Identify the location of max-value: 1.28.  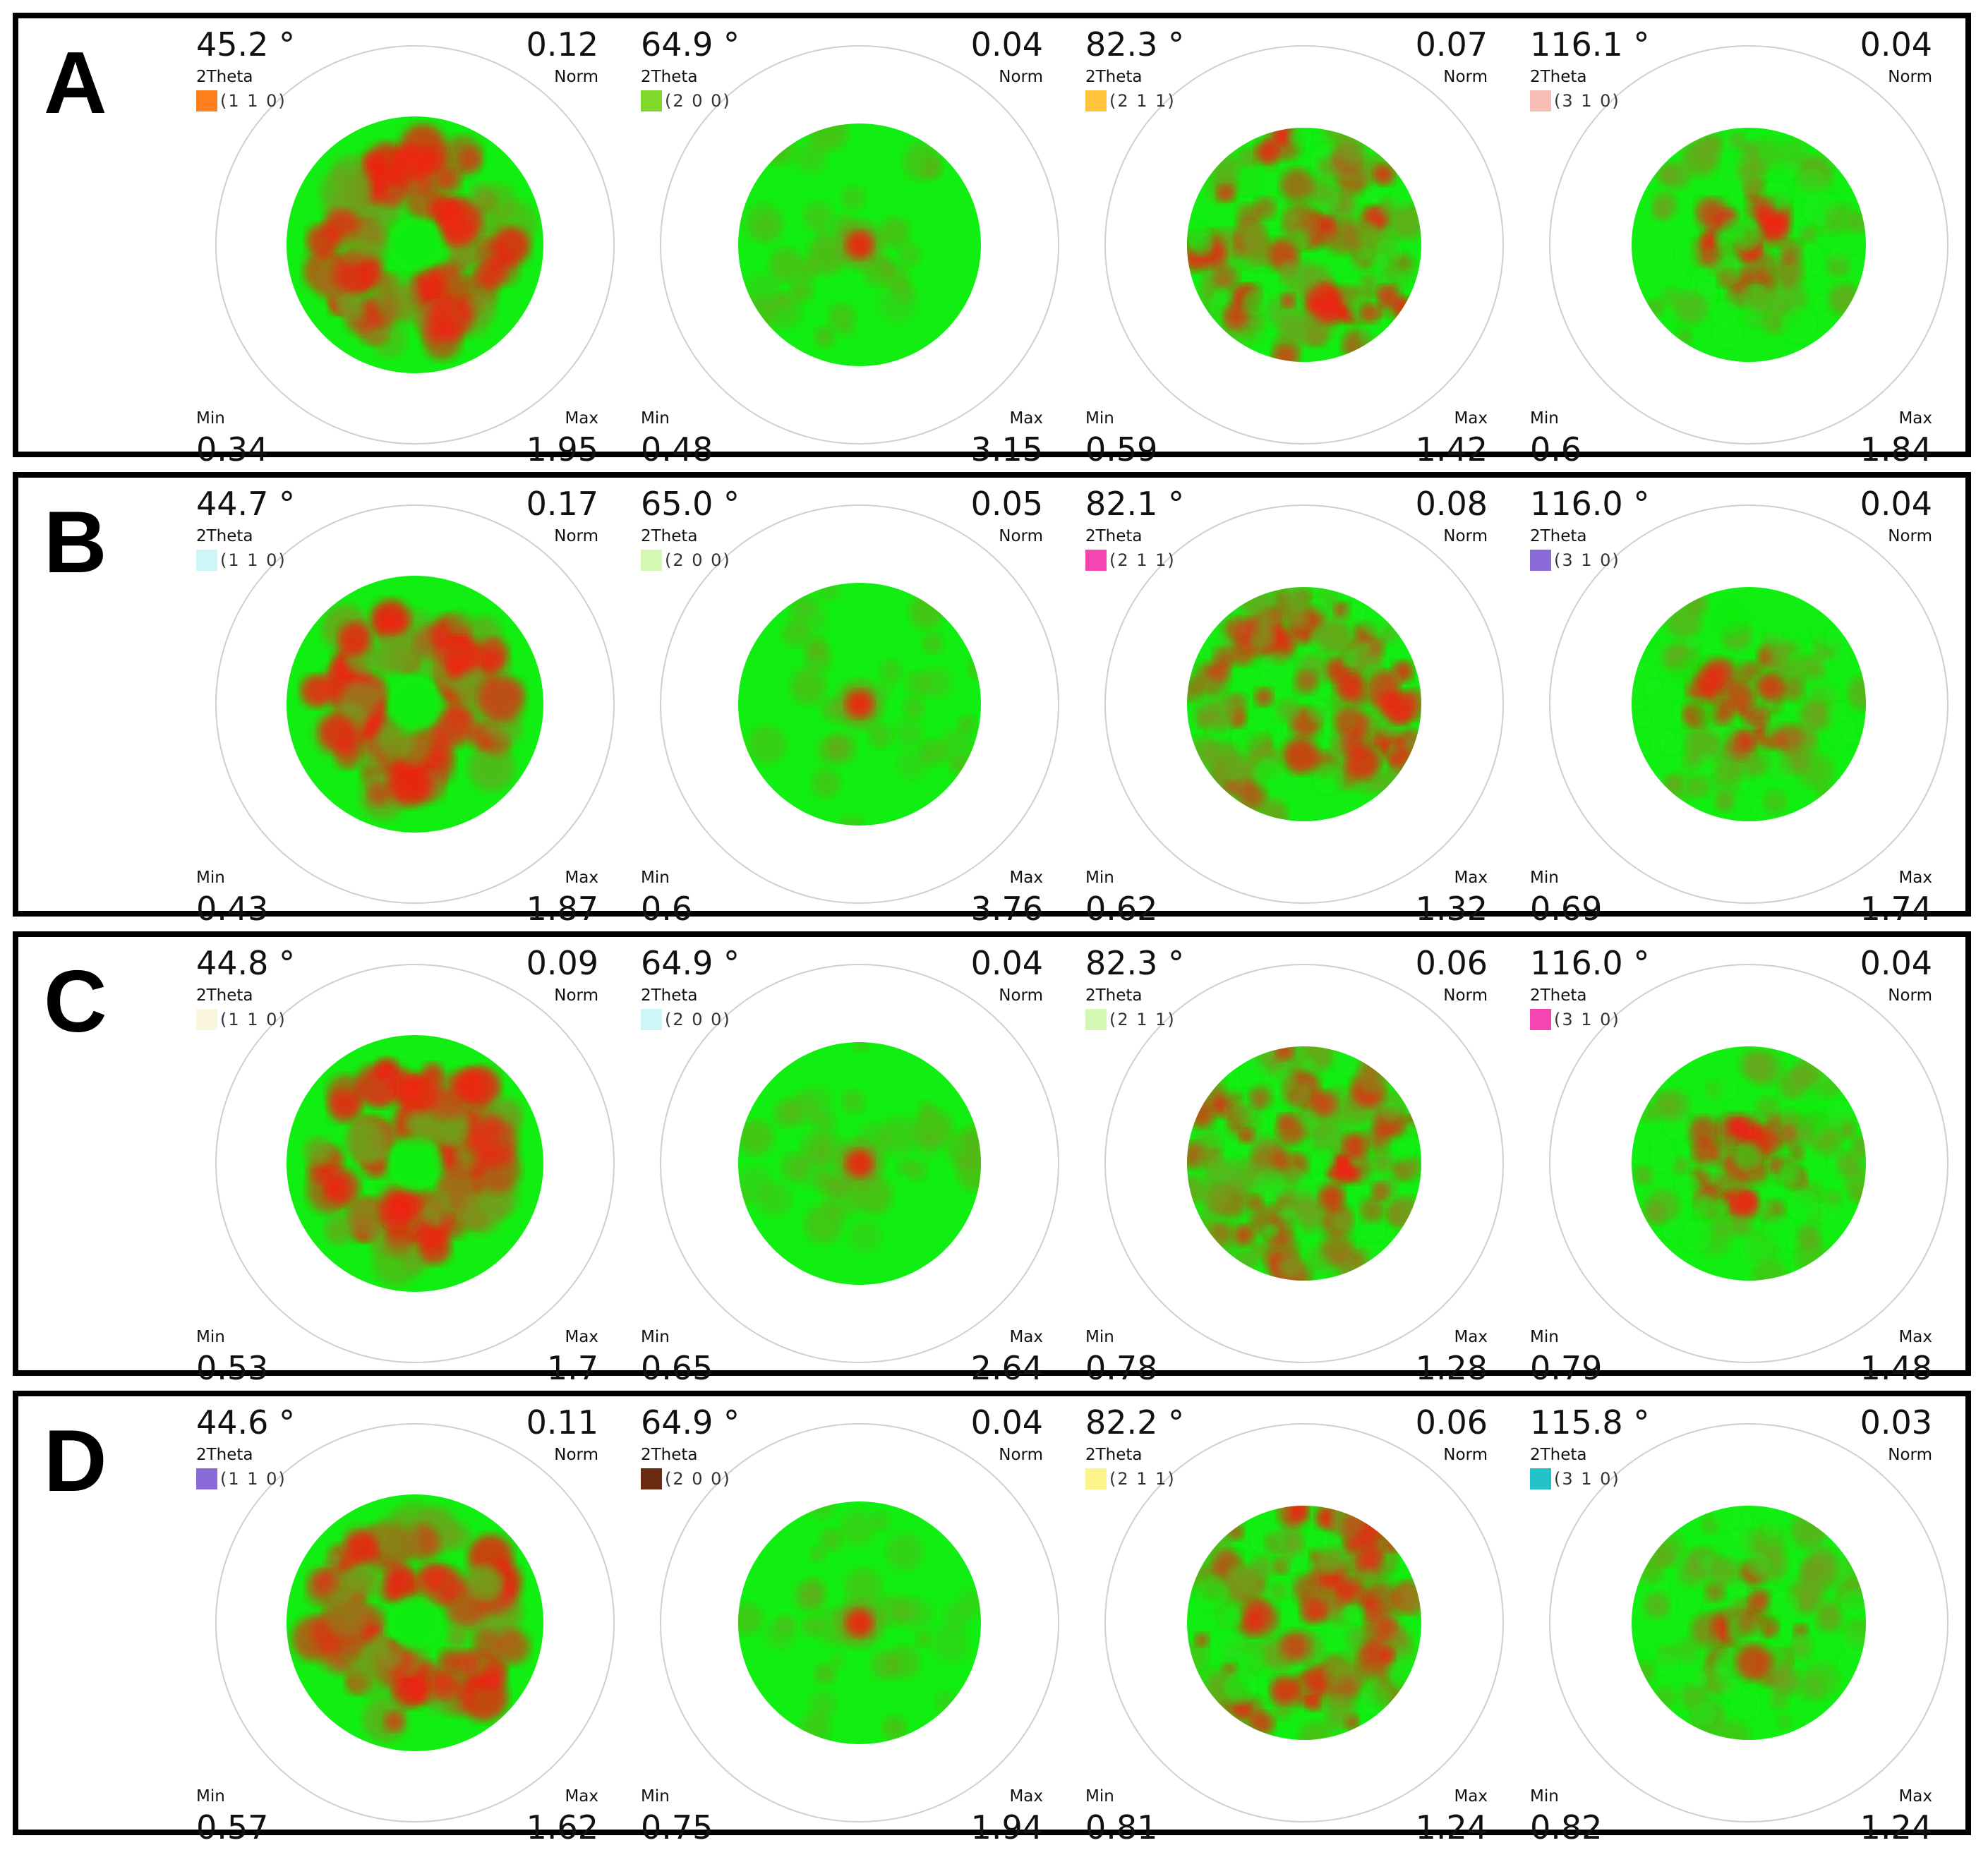
(1452, 1368).